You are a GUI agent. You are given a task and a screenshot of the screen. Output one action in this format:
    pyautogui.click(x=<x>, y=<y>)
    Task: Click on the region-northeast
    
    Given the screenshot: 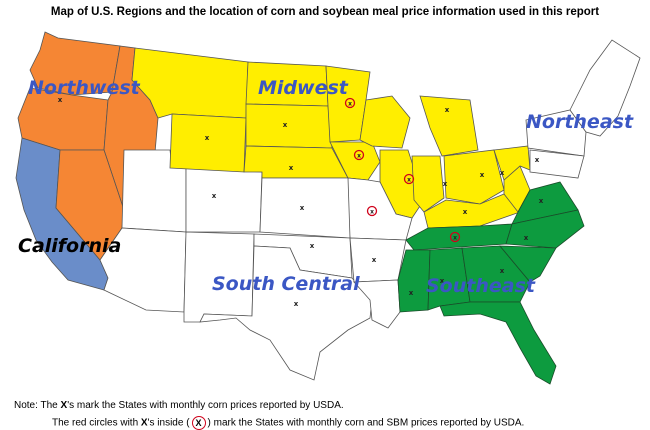 What is the action you would take?
    pyautogui.click(x=583, y=109)
    